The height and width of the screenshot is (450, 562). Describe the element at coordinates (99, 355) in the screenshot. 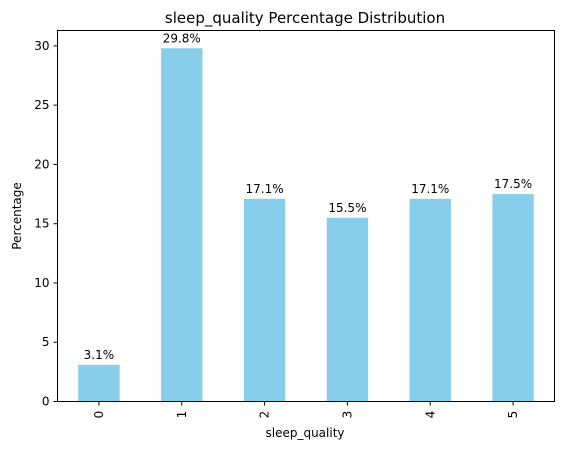

I see `data-label-0: 3.1%` at that location.